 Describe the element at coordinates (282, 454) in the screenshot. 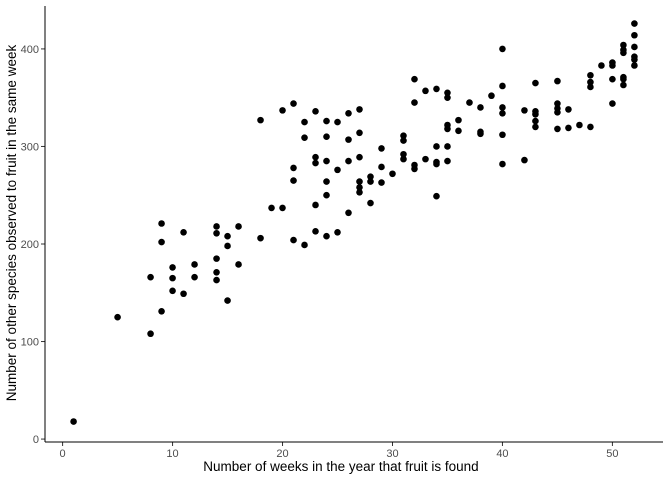

I see `x-tick-label: 20` at that location.